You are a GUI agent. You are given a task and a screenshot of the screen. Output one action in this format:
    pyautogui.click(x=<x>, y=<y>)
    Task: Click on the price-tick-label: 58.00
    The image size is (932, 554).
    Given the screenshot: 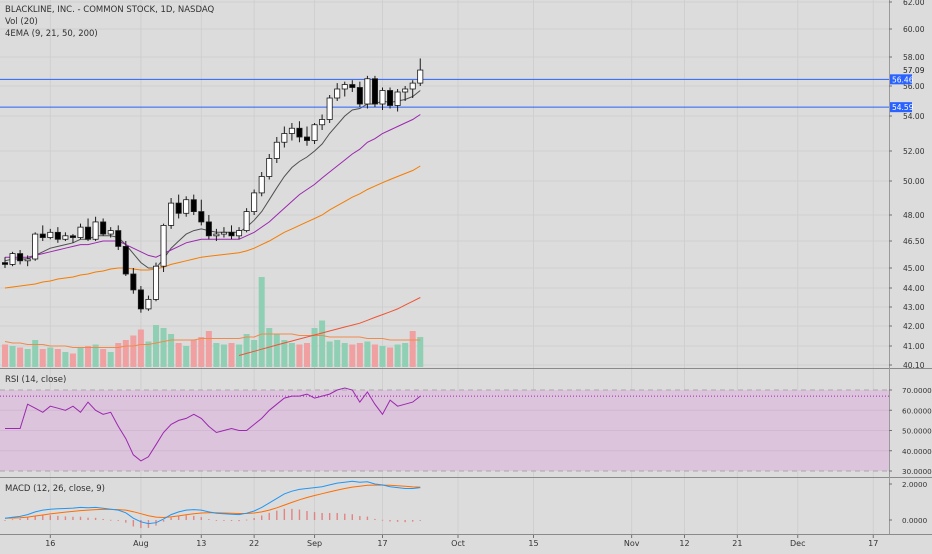 What is the action you would take?
    pyautogui.click(x=914, y=57)
    